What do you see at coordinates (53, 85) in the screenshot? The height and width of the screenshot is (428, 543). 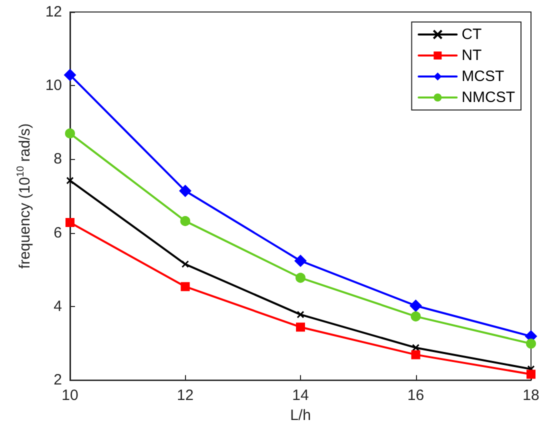 I see `y-tick-label: 10` at bounding box center [53, 85].